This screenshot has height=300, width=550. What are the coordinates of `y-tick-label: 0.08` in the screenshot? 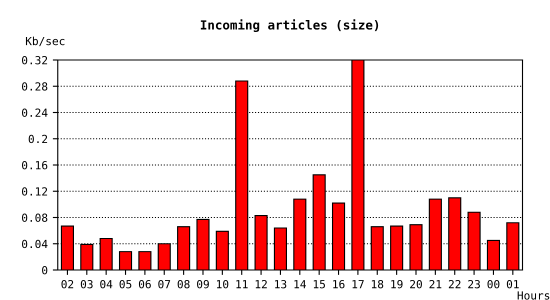 It's located at (35, 218).